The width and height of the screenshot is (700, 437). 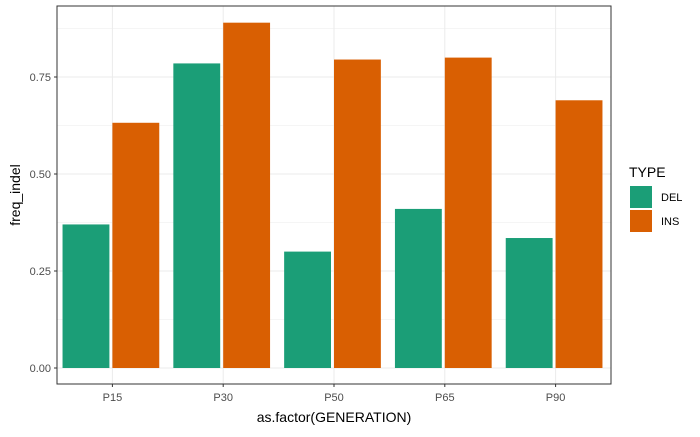 I want to click on bar-del-p15, so click(x=86, y=296).